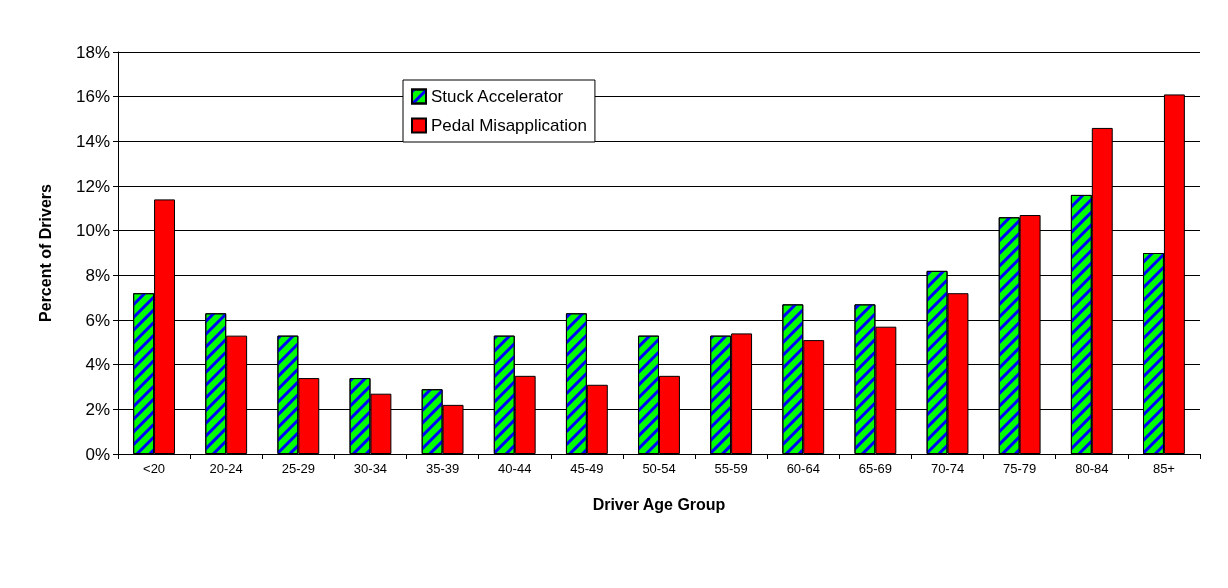 Image resolution: width=1228 pixels, height=588 pixels. I want to click on y-tick-label: 18%, so click(92, 52).